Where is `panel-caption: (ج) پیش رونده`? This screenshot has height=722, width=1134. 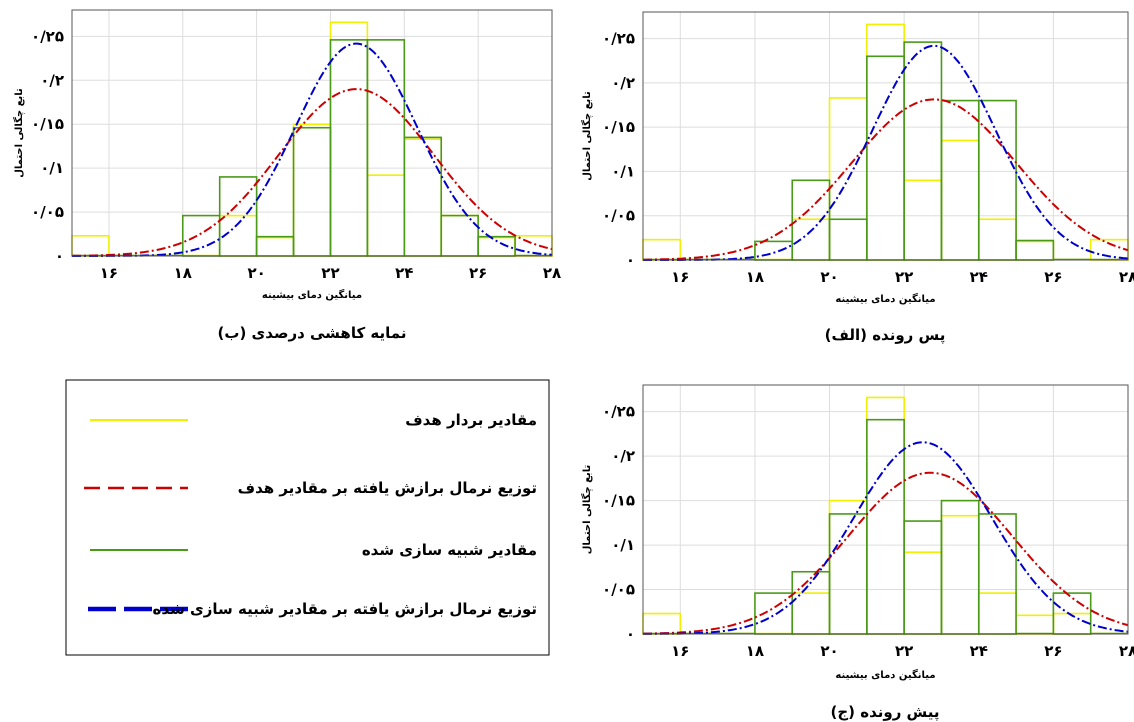 panel-caption: (ج) پیش رونده is located at coordinates (884, 712).